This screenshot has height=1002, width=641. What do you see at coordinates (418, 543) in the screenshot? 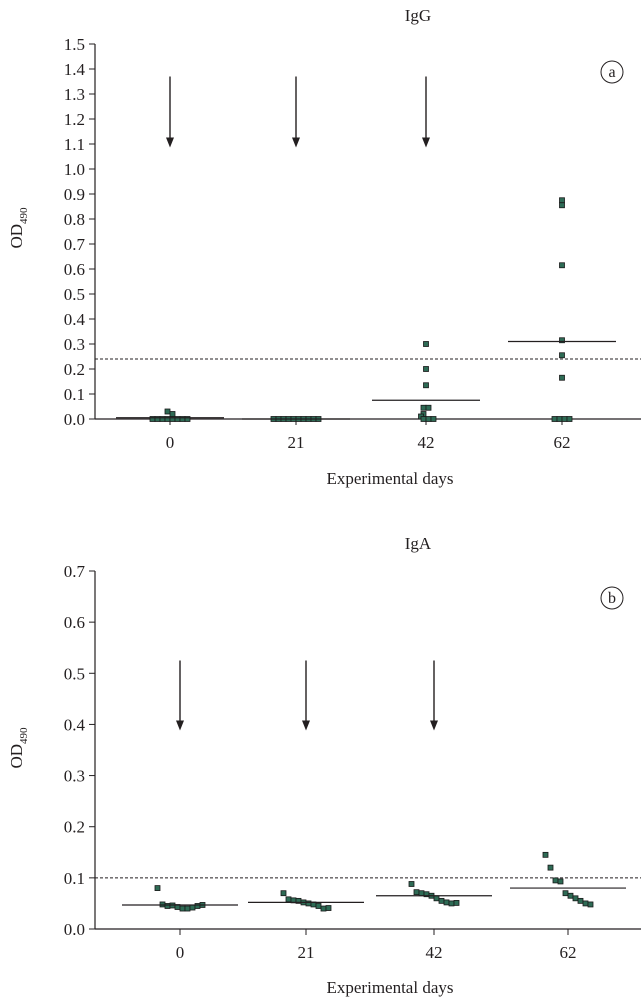
I see `chart-title: IgA` at bounding box center [418, 543].